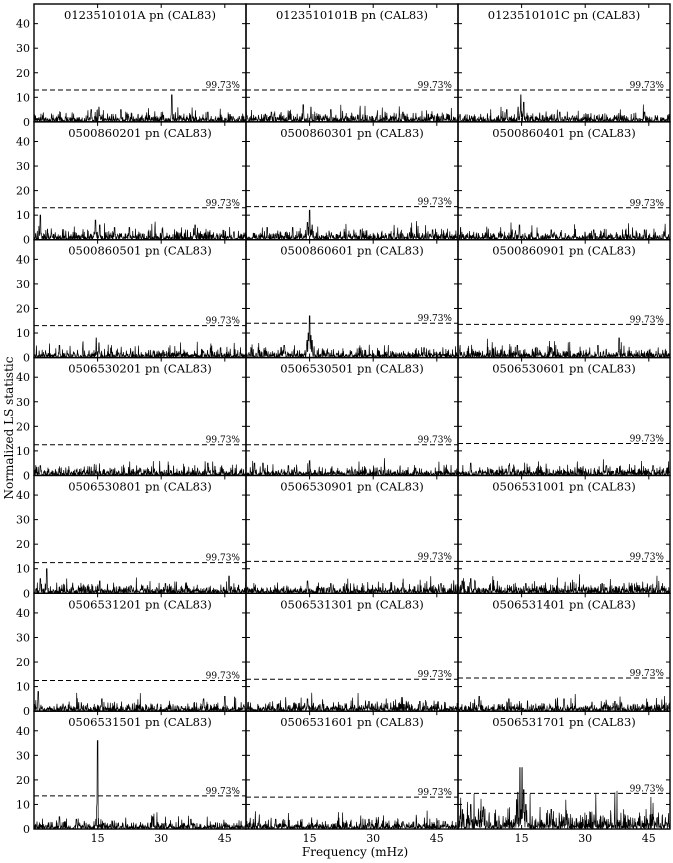  What do you see at coordinates (352, 369) in the screenshot?
I see `panel-title: 0506530501 pn (CAL83)` at bounding box center [352, 369].